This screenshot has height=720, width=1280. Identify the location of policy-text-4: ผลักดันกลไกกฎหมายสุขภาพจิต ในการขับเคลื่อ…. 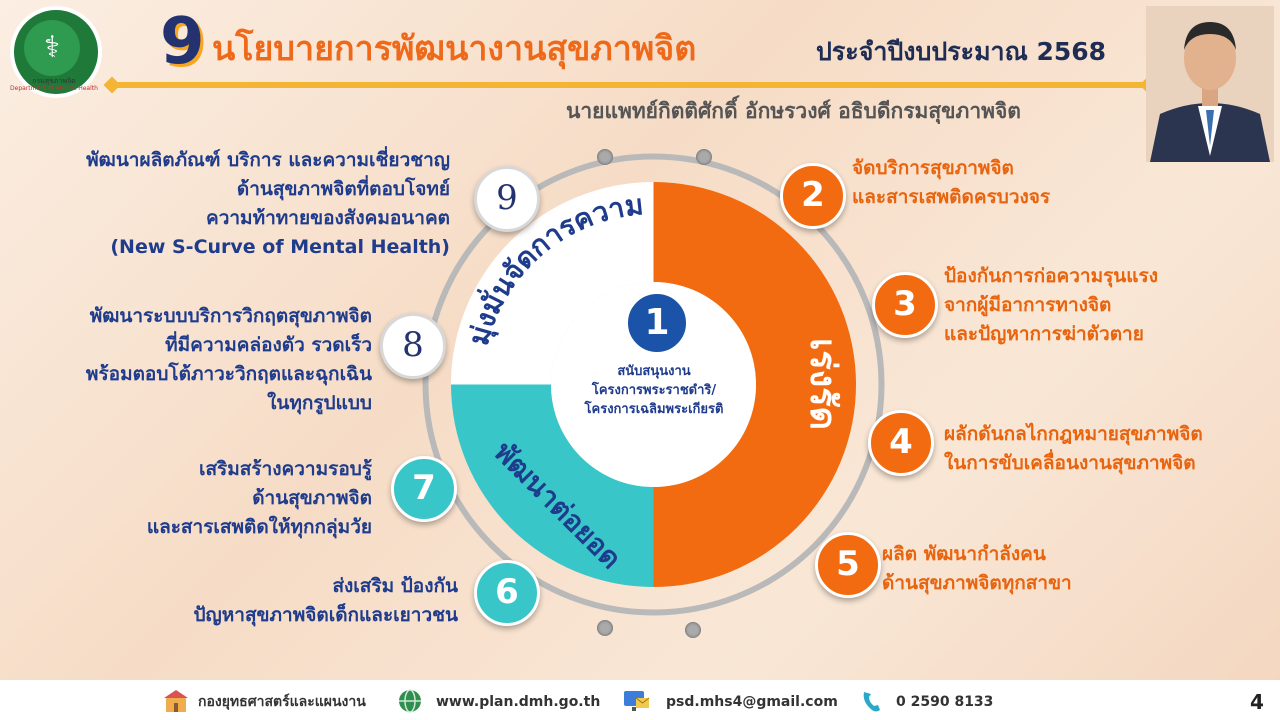
(1073, 448).